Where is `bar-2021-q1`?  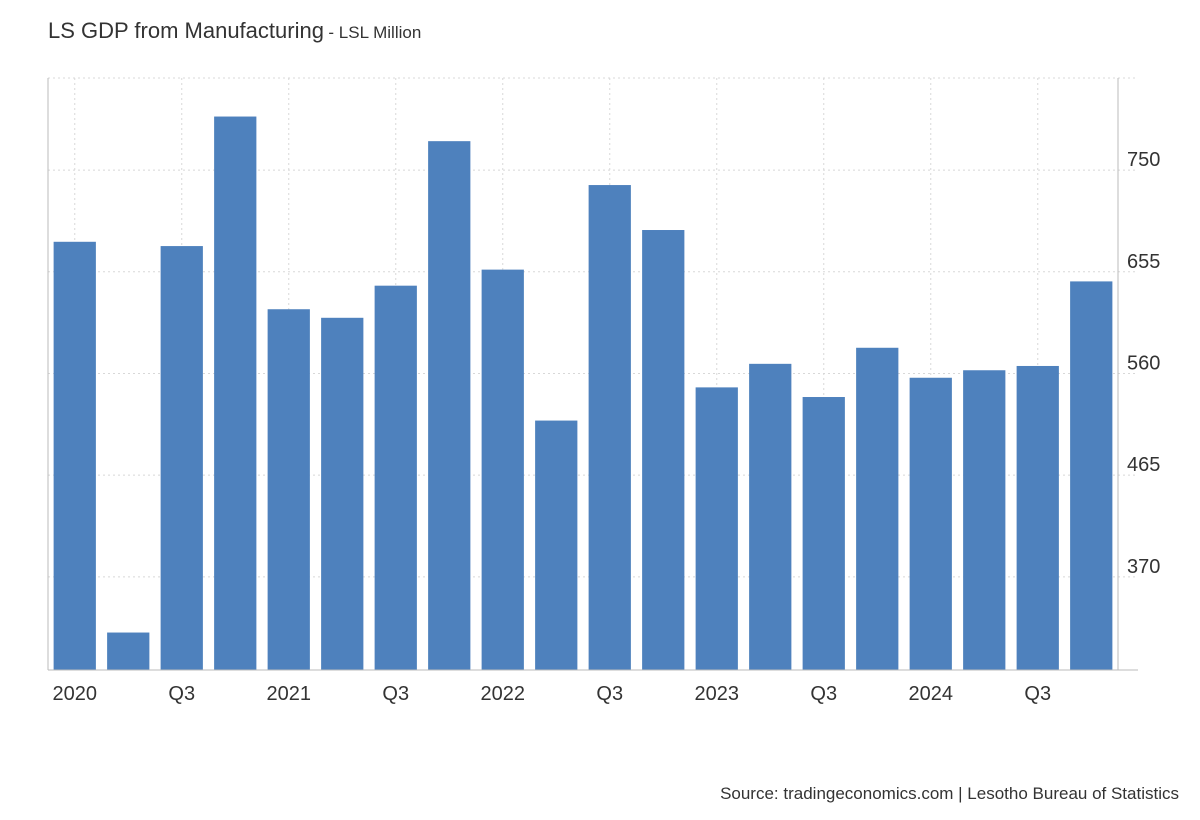
bar-2021-q1 is located at coordinates (288, 489).